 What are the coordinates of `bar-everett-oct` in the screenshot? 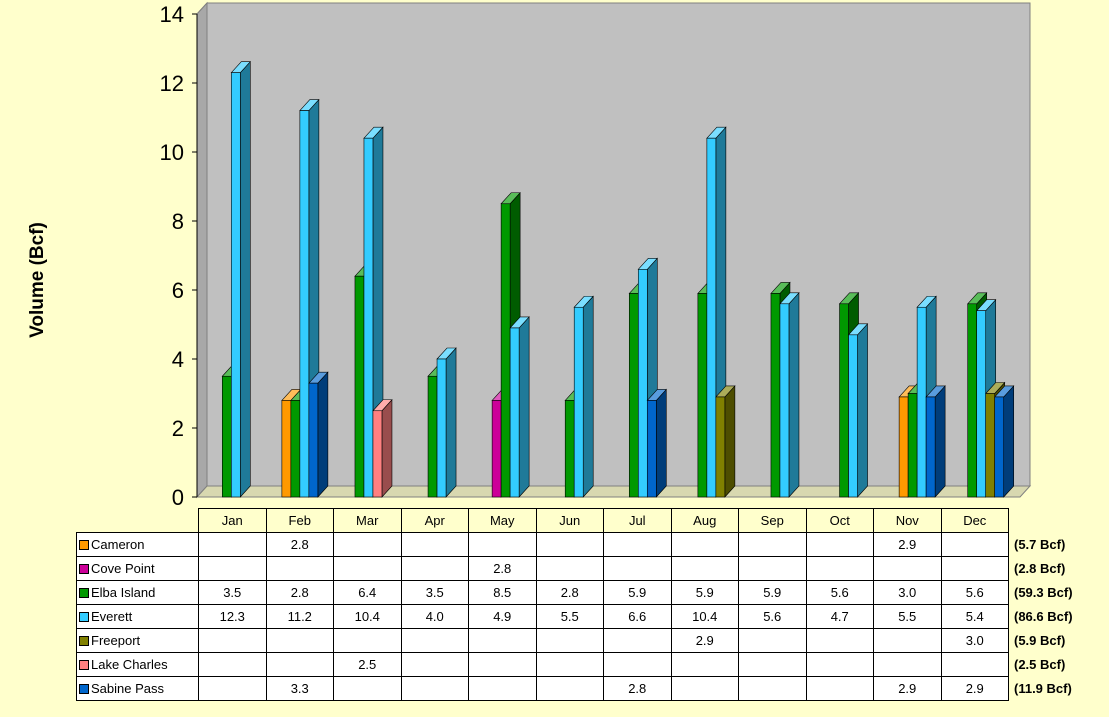 It's located at (858, 410).